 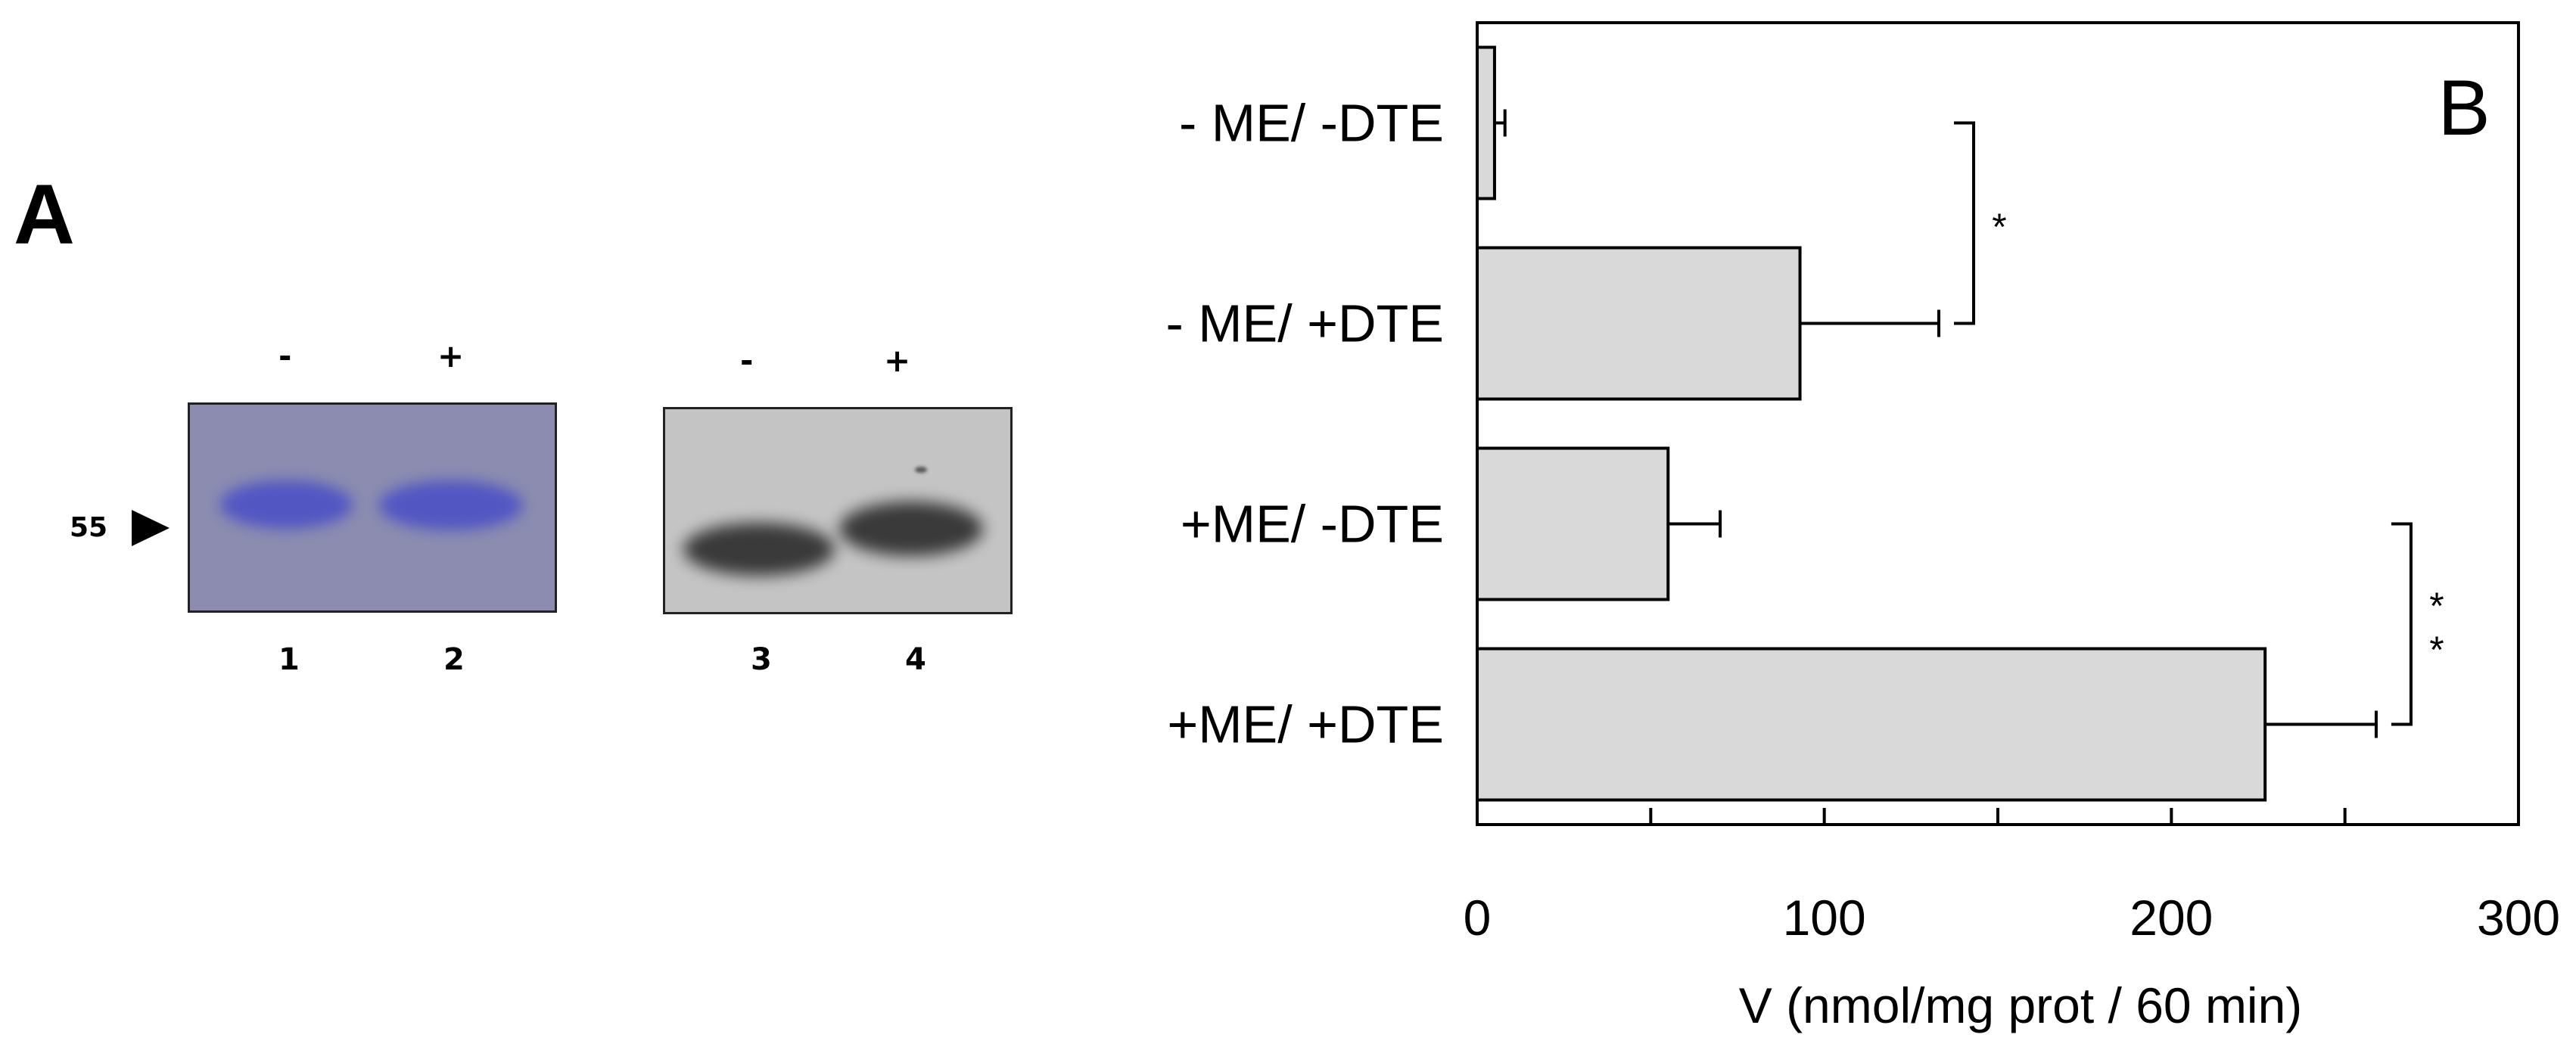 What do you see at coordinates (2518, 918) in the screenshot?
I see `x-tick-label-300: 300` at bounding box center [2518, 918].